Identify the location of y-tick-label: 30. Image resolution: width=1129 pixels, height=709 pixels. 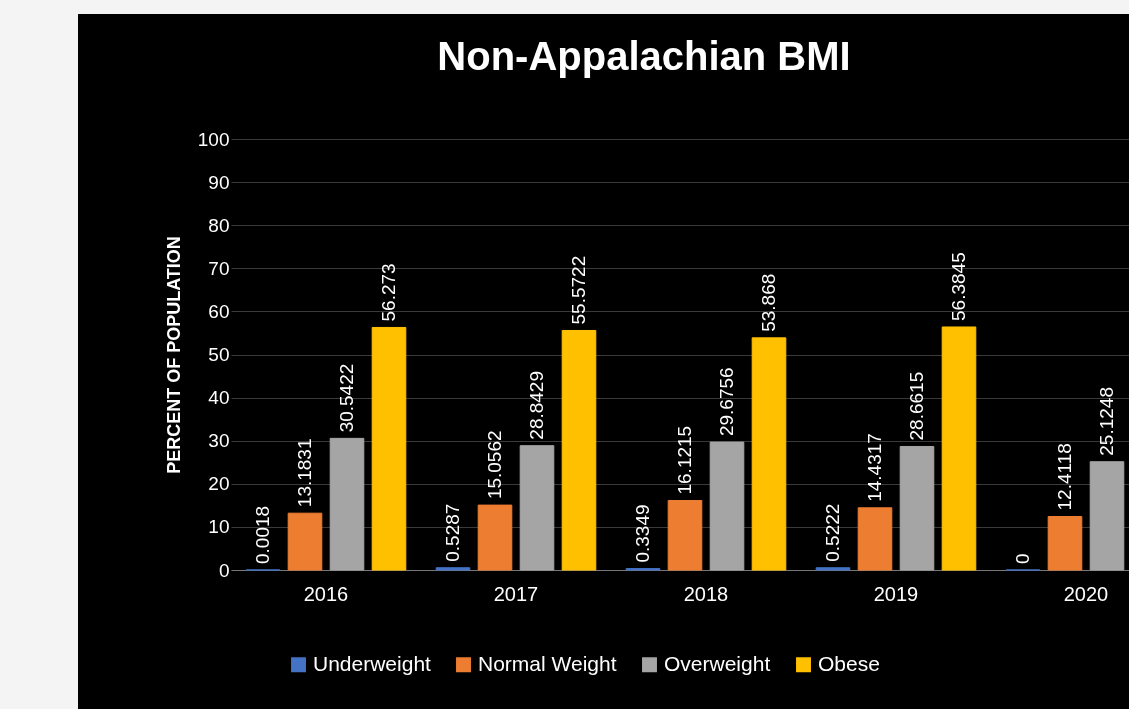
(219, 441).